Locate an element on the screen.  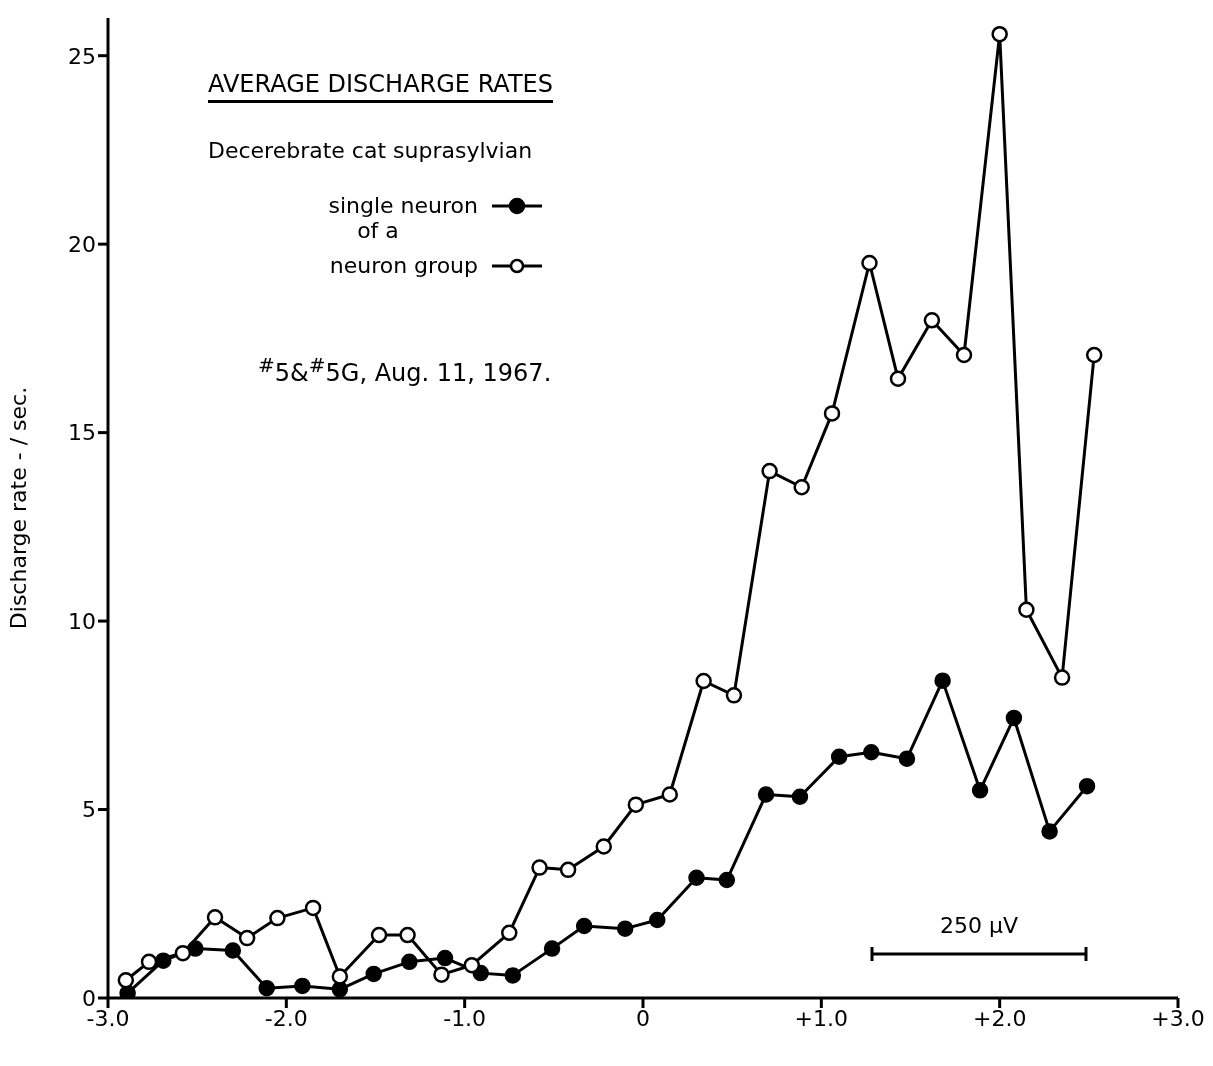
x-tick-label: +1.0 is located at coordinates (821, 1018).